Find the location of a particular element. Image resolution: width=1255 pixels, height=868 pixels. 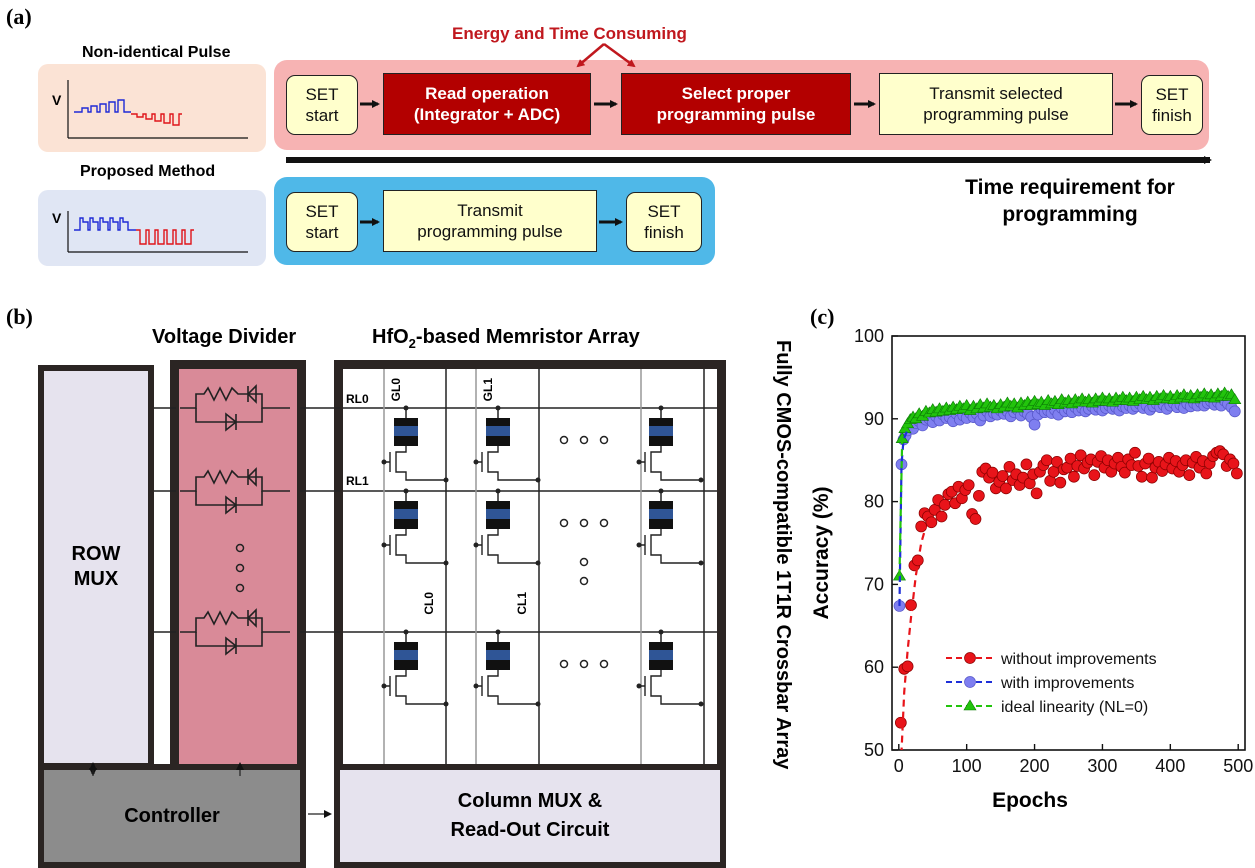

memristor-array-title: HfO2-based Memristor Array is located at coordinates (506, 338).